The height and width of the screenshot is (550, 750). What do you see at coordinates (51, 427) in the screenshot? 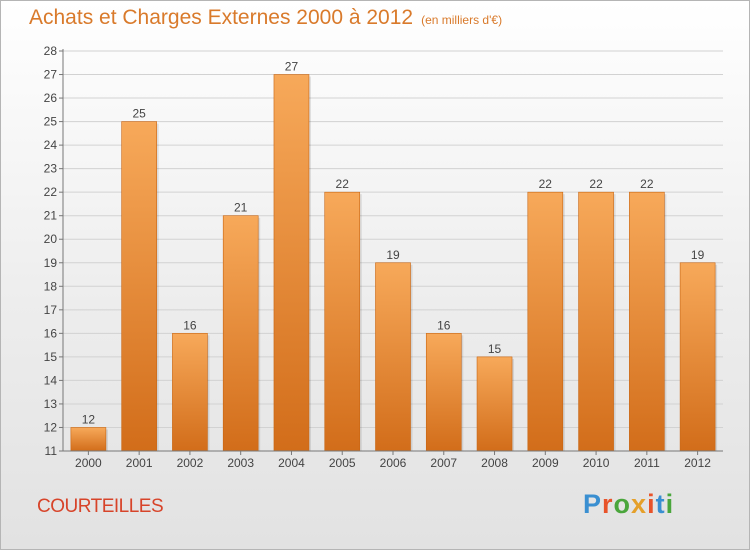
I see `y-tick-label: 12` at bounding box center [51, 427].